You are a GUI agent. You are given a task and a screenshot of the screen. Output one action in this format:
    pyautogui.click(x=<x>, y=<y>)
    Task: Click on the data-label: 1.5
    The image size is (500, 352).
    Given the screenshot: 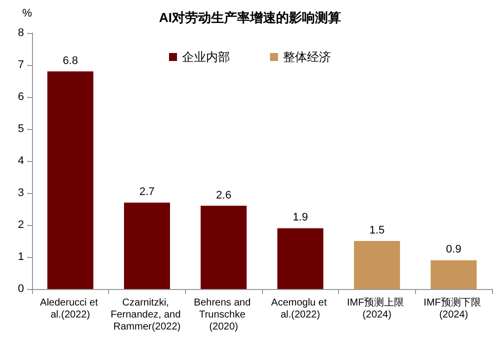 What is the action you would take?
    pyautogui.click(x=377, y=230)
    